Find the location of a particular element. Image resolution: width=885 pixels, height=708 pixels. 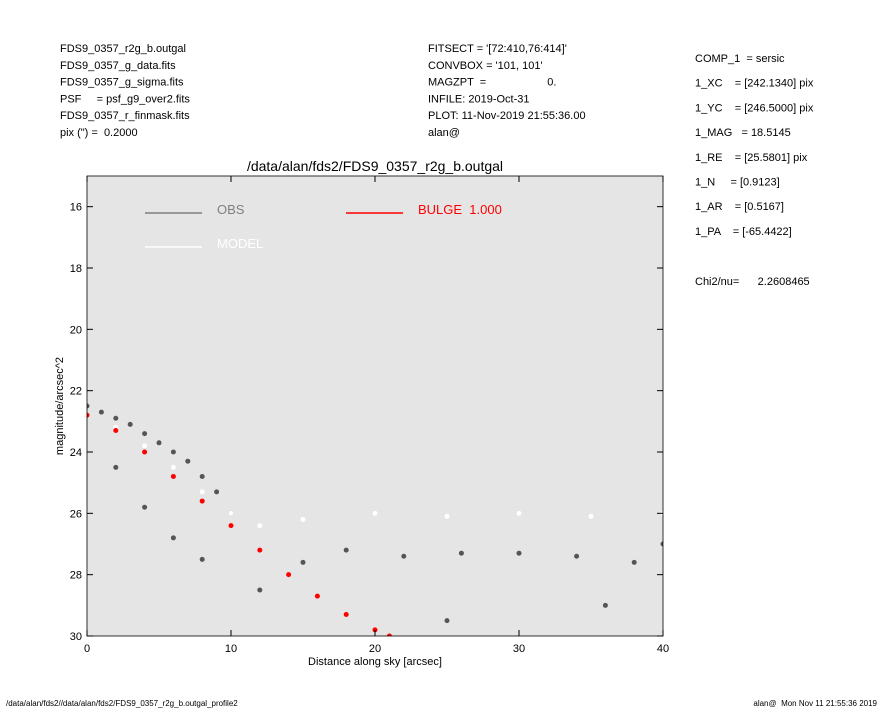

y-tick-label: 18 is located at coordinates (76, 269).